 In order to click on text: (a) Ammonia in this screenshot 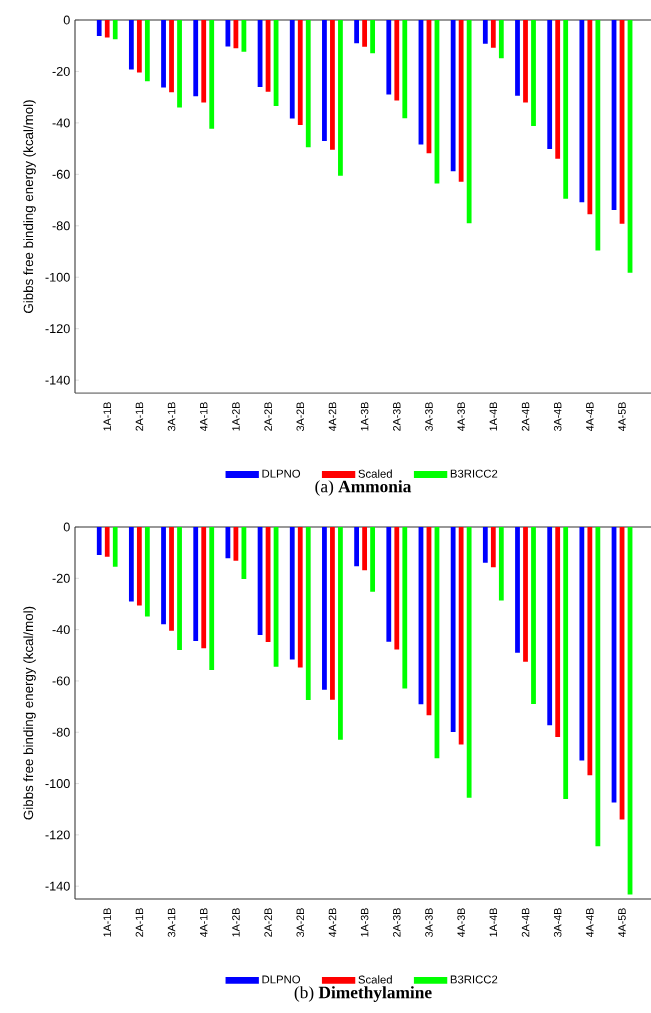, I will do `click(363, 488)`.